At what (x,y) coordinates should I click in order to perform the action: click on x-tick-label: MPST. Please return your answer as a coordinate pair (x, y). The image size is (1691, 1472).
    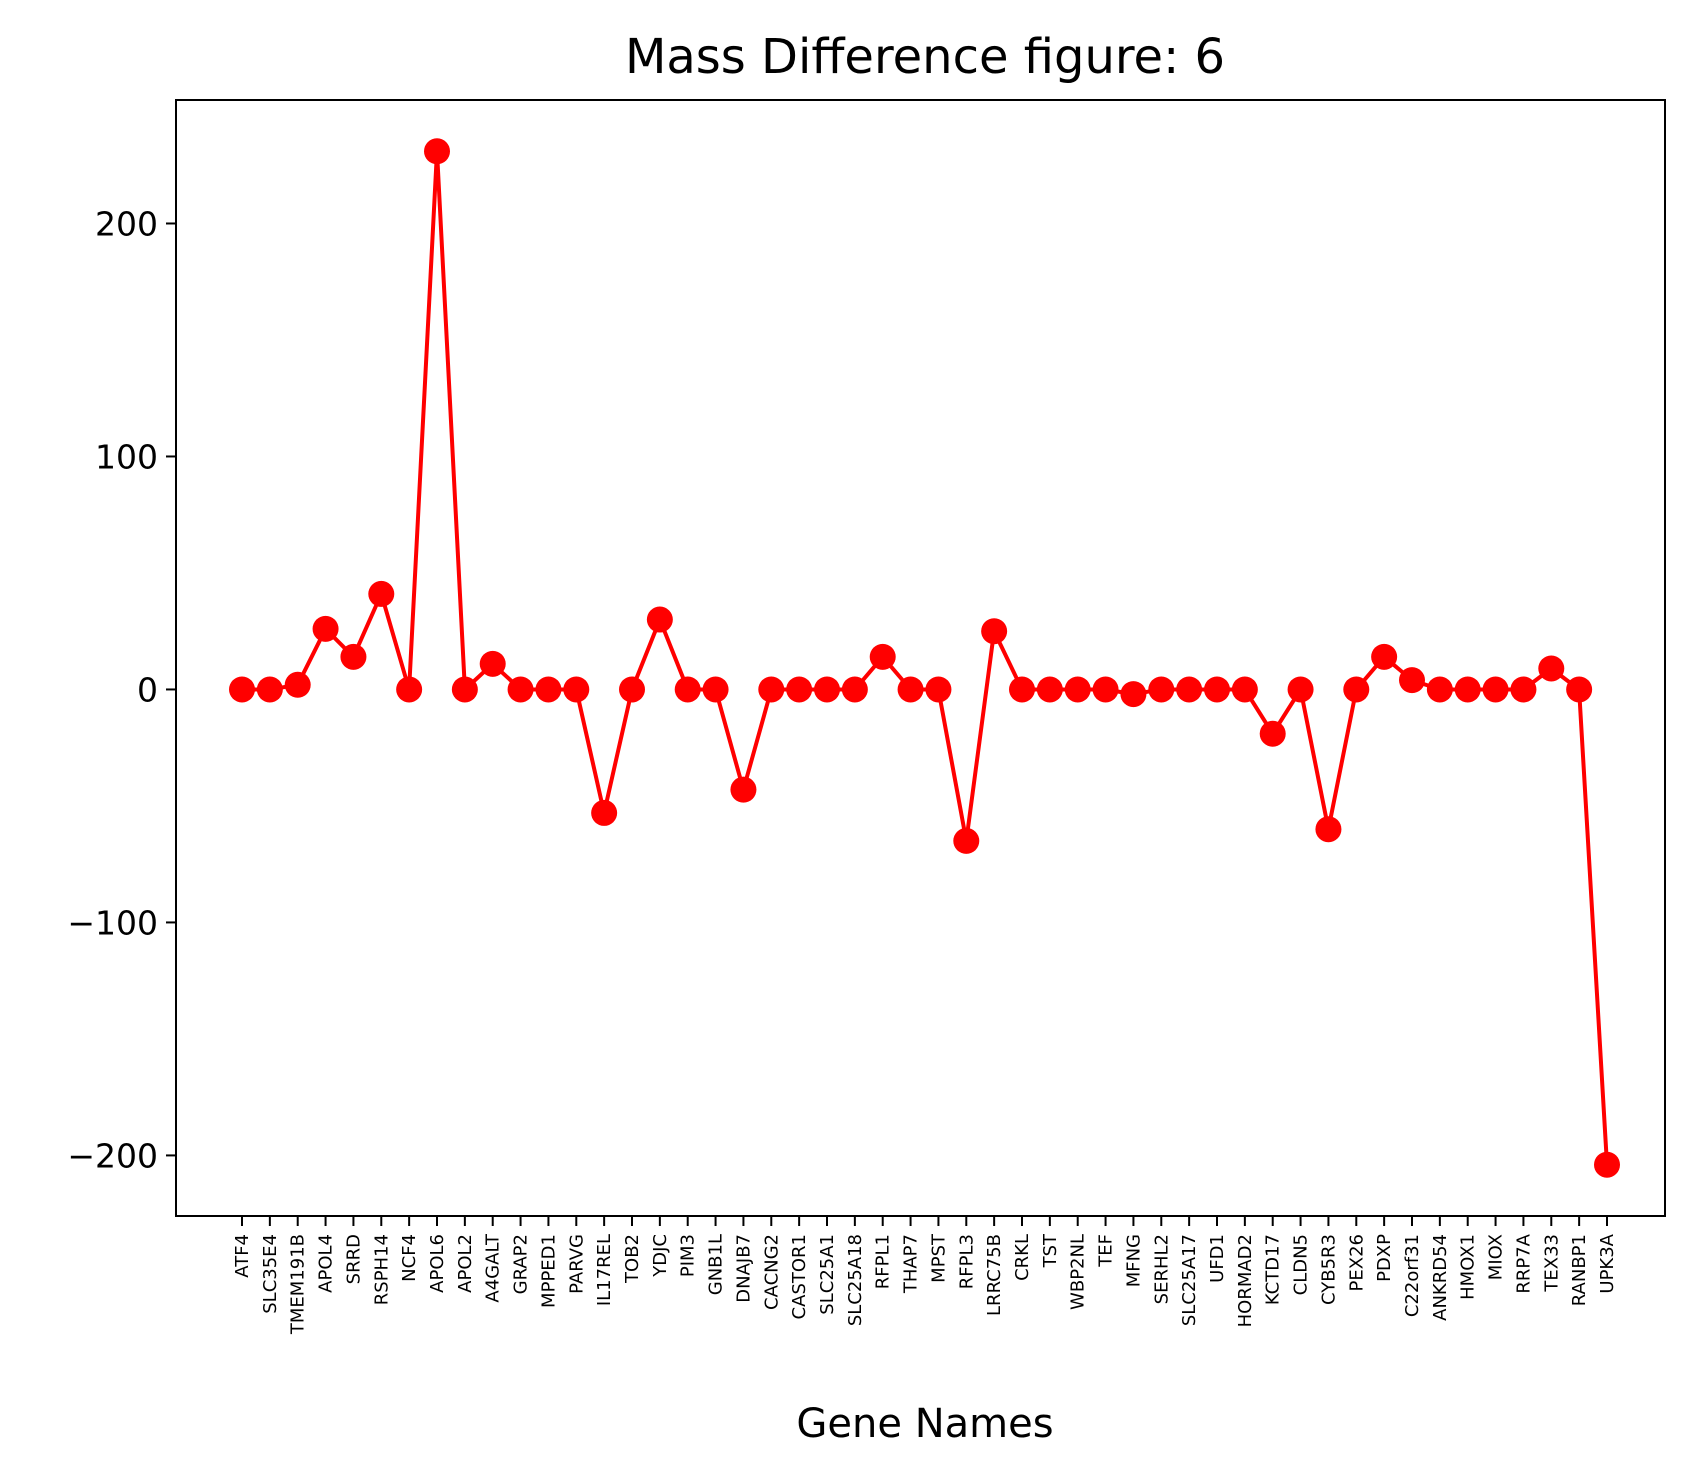
    Looking at the image, I should click on (938, 1258).